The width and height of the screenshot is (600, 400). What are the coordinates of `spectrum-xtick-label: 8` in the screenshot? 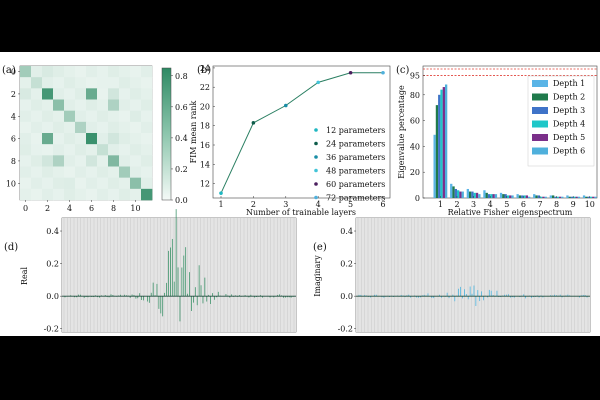 It's located at (556, 204).